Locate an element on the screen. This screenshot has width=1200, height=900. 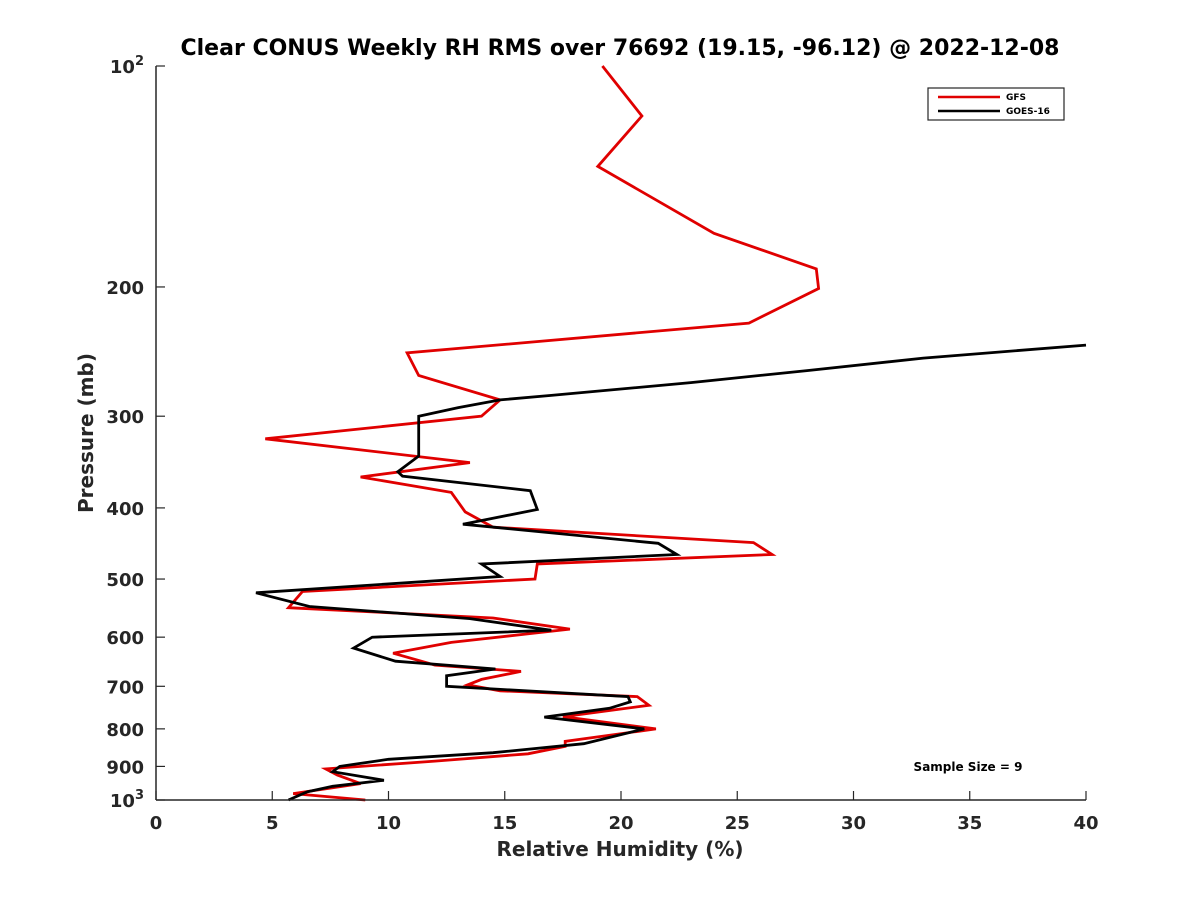
x-axis-ticks: 0 5 10 15 20 25 30 35 40 is located at coordinates (624, 812).